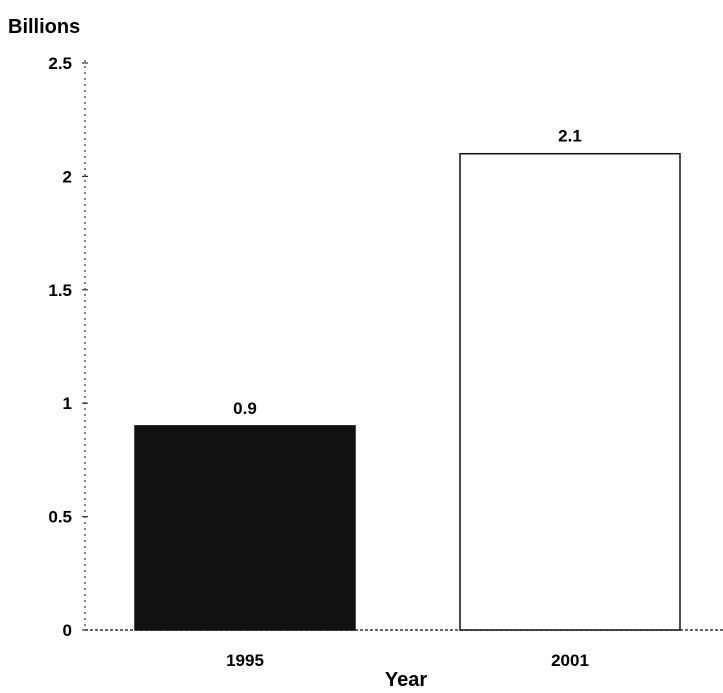  I want to click on y-tick-label: 1, so click(67, 403).